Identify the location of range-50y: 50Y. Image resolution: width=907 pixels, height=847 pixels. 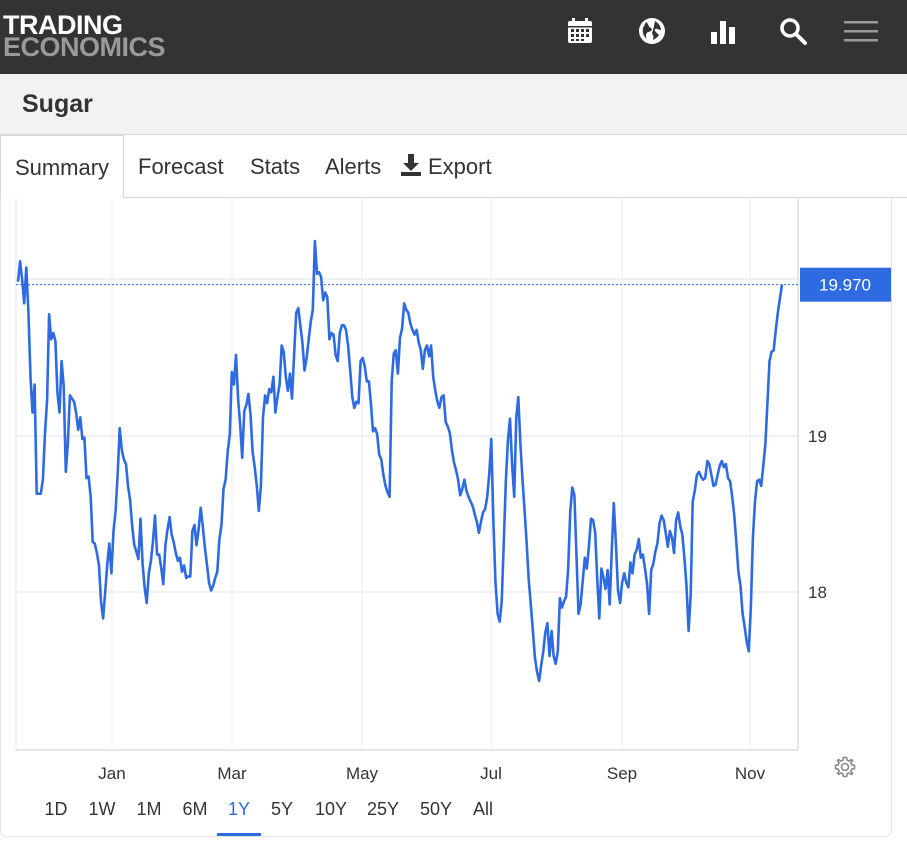
(436, 816).